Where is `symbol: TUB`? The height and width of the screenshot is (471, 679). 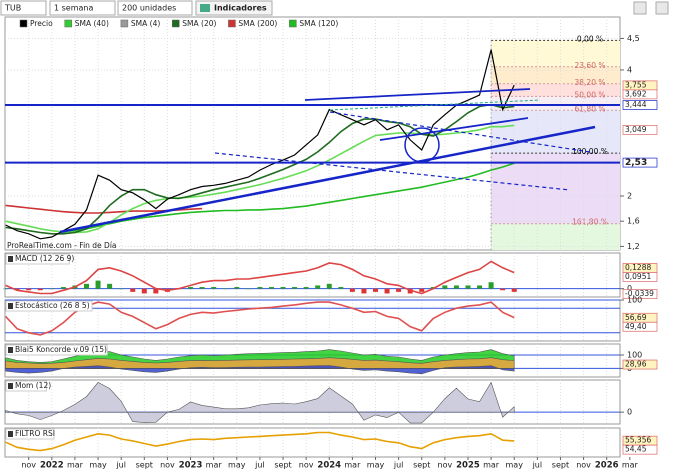
symbol: TUB is located at coordinates (12, 8).